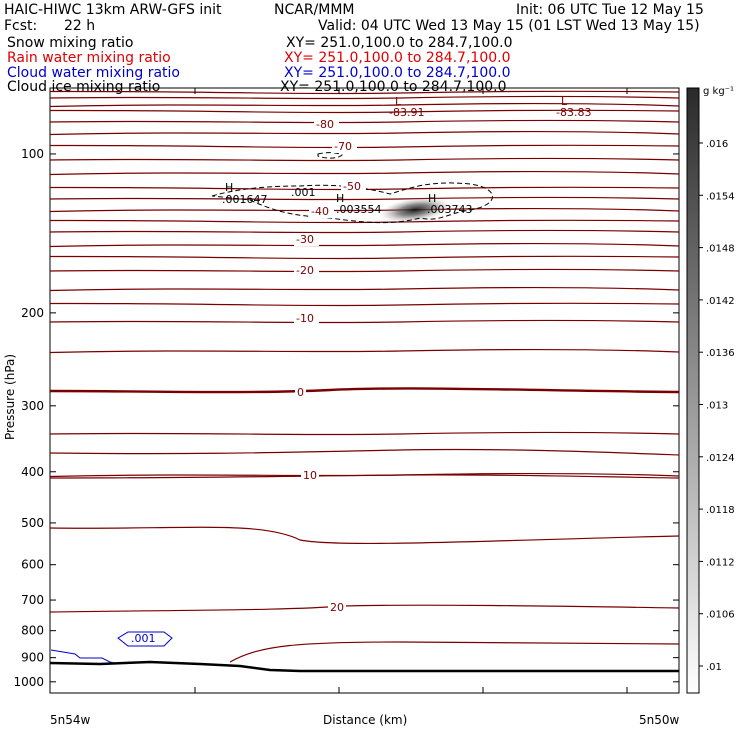  What do you see at coordinates (143, 638) in the screenshot?
I see `cloud-water-contour-label: .001` at bounding box center [143, 638].